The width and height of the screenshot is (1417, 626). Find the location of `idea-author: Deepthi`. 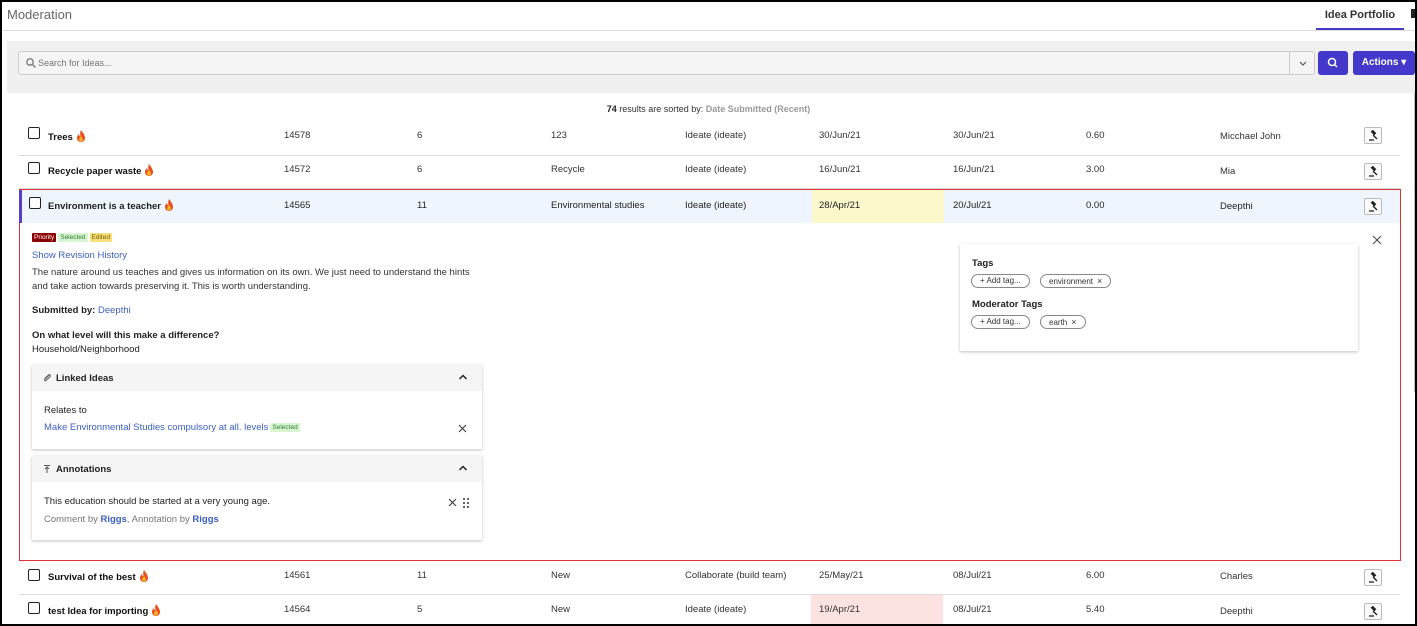

idea-author: Deepthi is located at coordinates (1236, 206).